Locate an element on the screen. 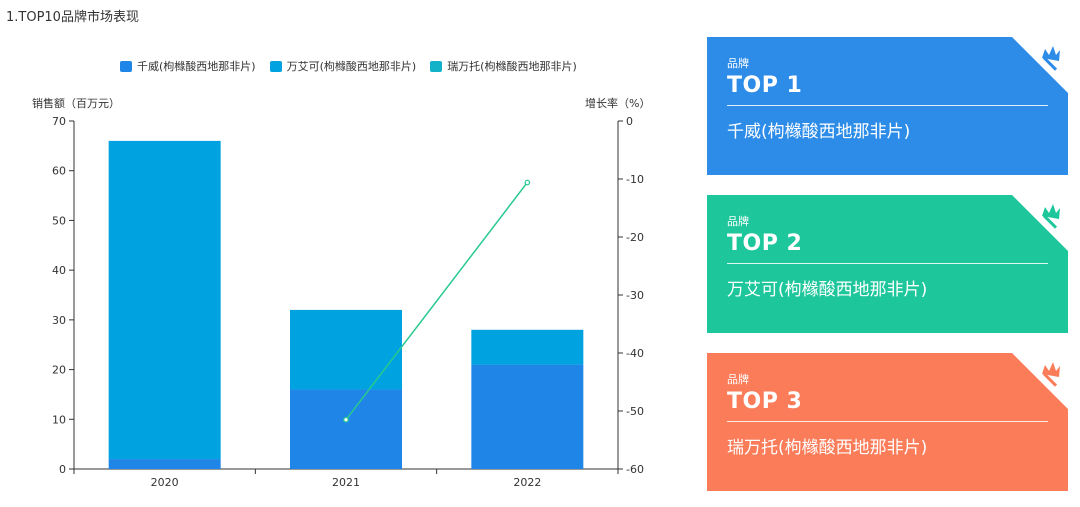  legend-item-wanaike: 万艾可(枸橼酸西地那非片) is located at coordinates (343, 66).